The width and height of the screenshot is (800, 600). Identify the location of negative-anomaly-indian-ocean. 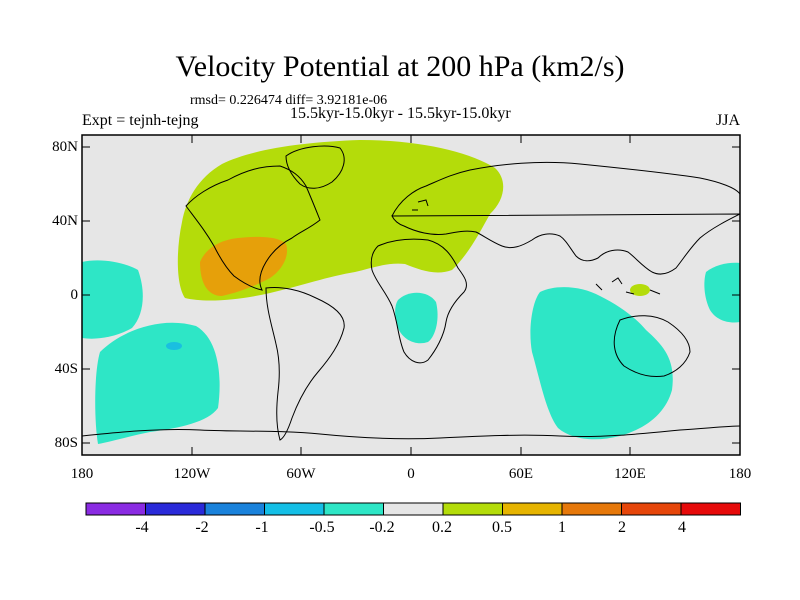
(601, 363).